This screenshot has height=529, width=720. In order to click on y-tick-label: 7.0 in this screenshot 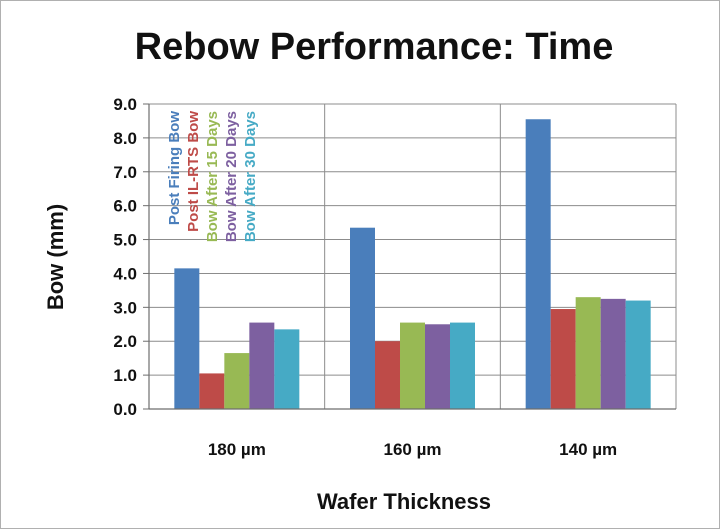, I will do `click(125, 172)`.